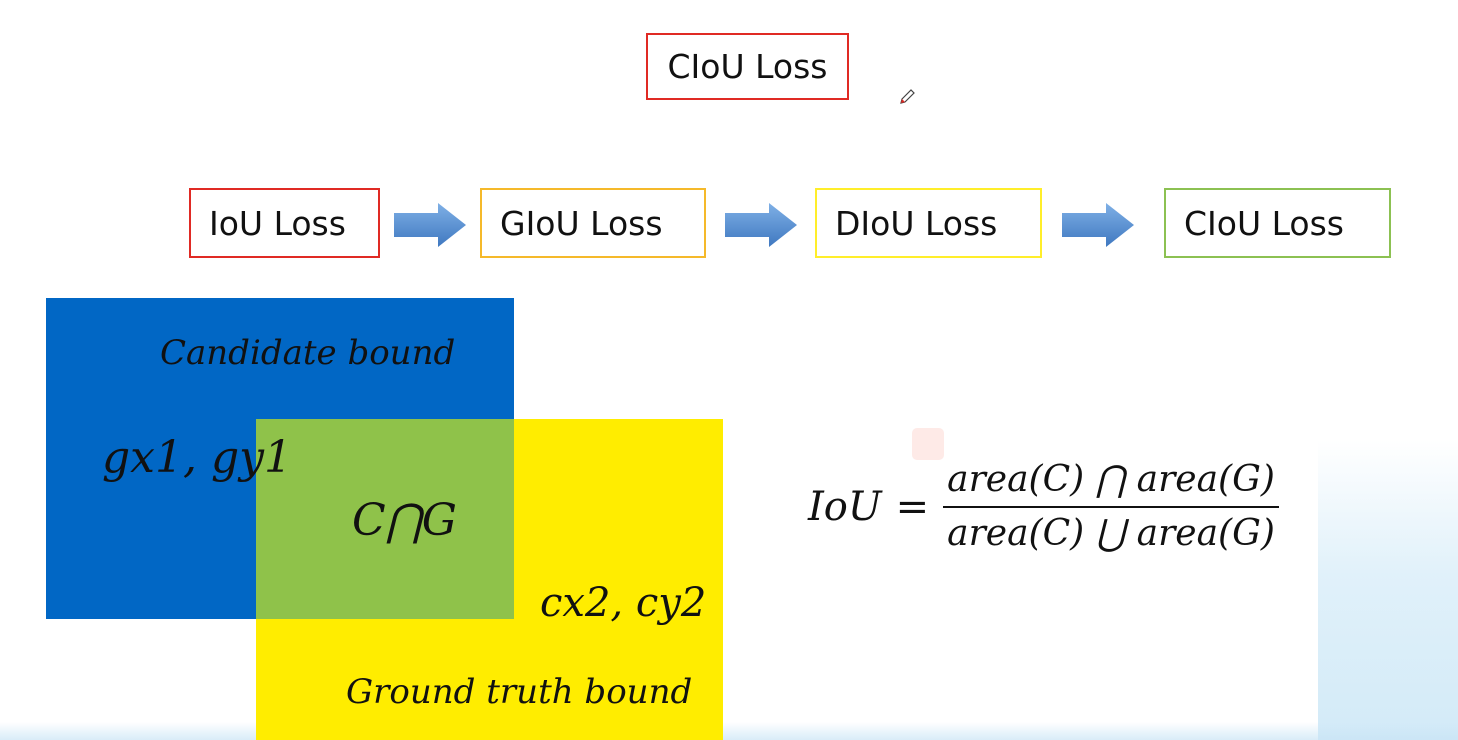 The width and height of the screenshot is (1458, 740). I want to click on step-giou-loss: GIoU Loss, so click(593, 223).